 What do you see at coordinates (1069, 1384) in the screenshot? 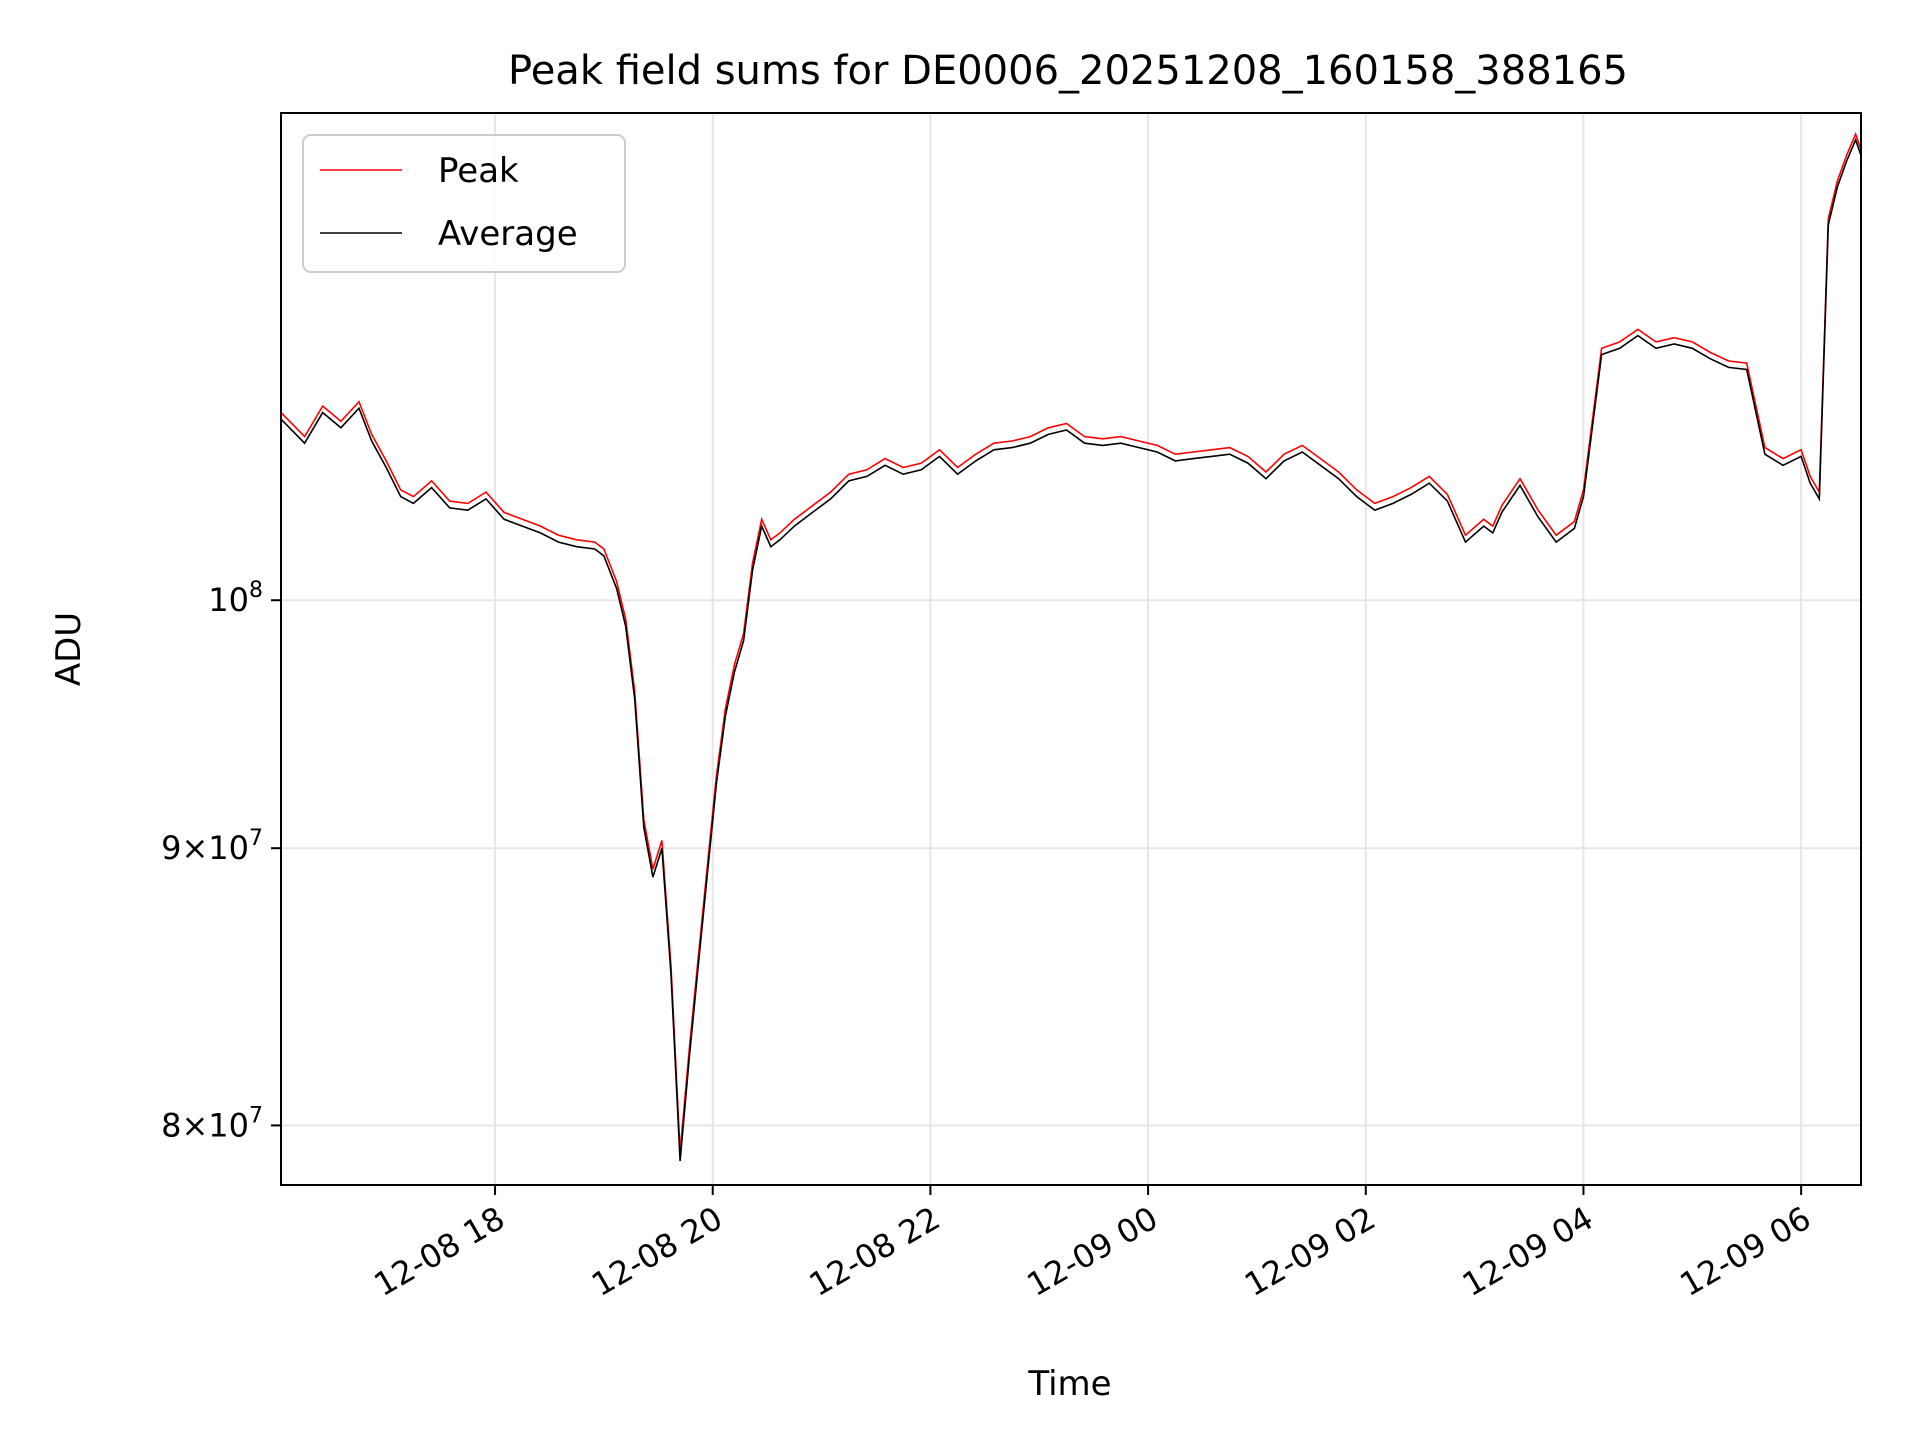
I see `x-axis-label: Time` at bounding box center [1069, 1384].